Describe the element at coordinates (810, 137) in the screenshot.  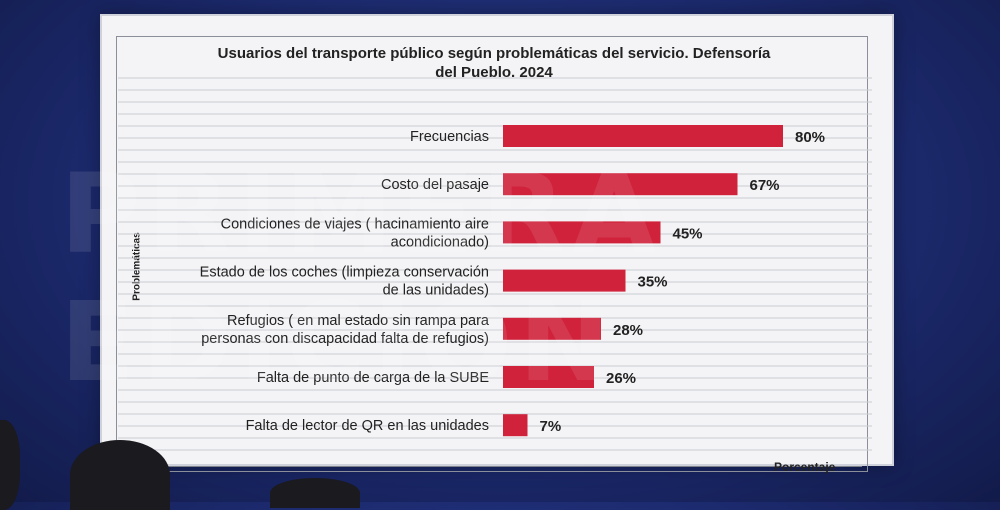
I see `value-label-1: 80%` at that location.